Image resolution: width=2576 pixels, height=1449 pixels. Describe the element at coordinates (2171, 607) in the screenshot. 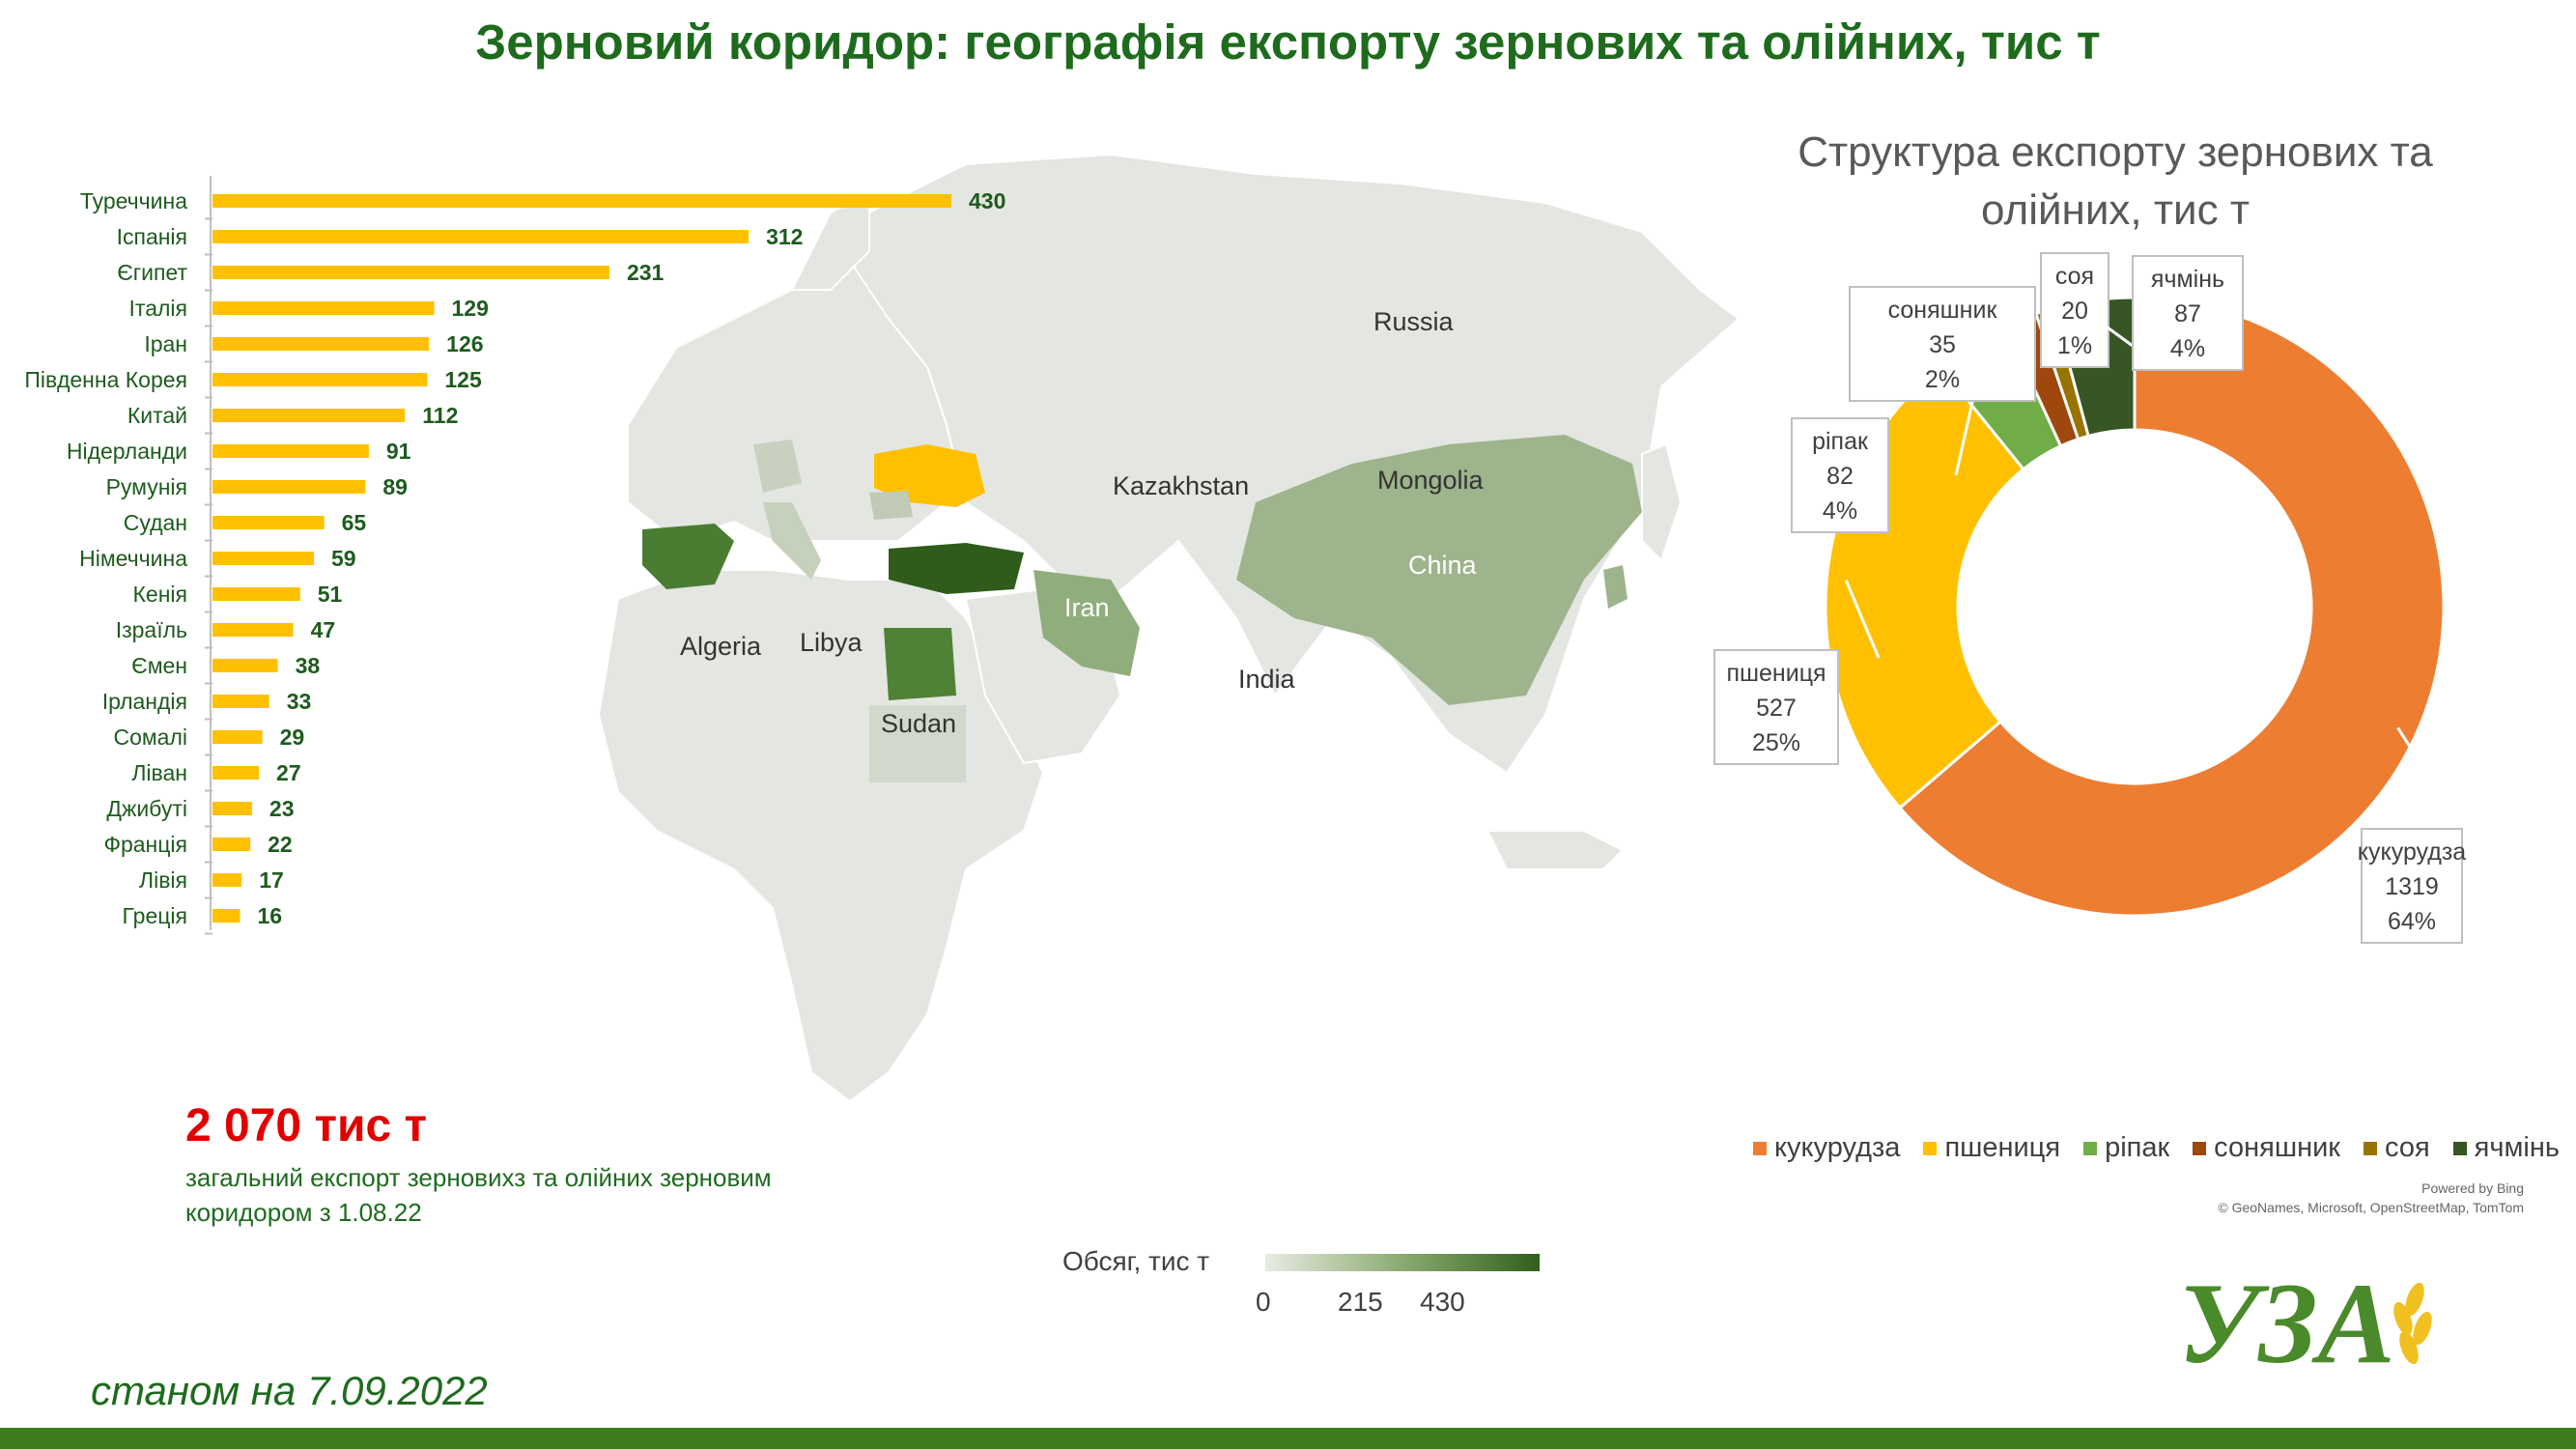

I see `donut-slice-кукурудза` at that location.